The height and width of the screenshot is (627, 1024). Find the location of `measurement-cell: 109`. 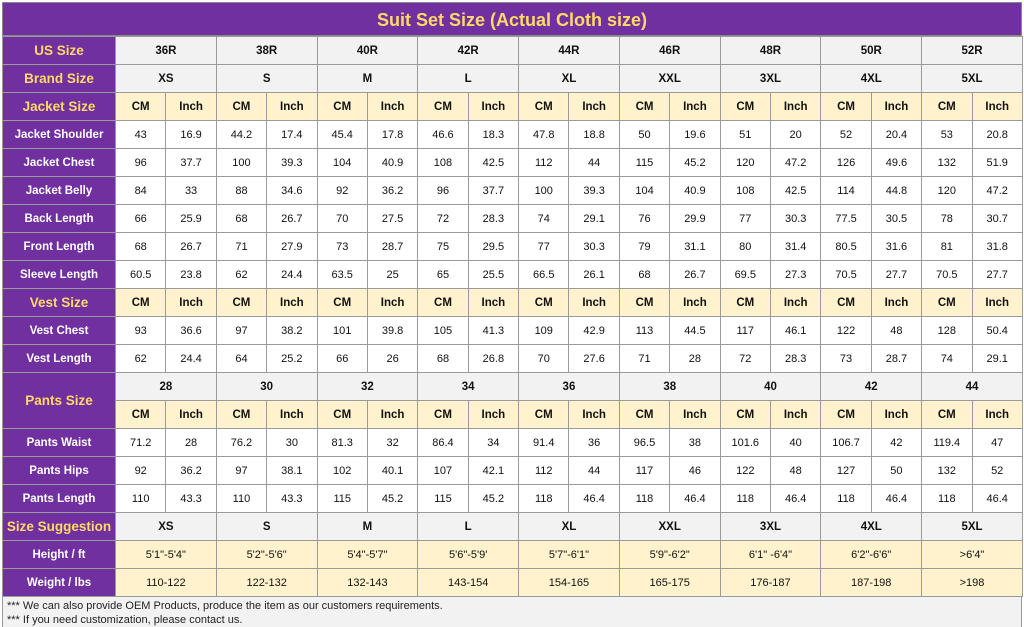

measurement-cell: 109 is located at coordinates (544, 330).